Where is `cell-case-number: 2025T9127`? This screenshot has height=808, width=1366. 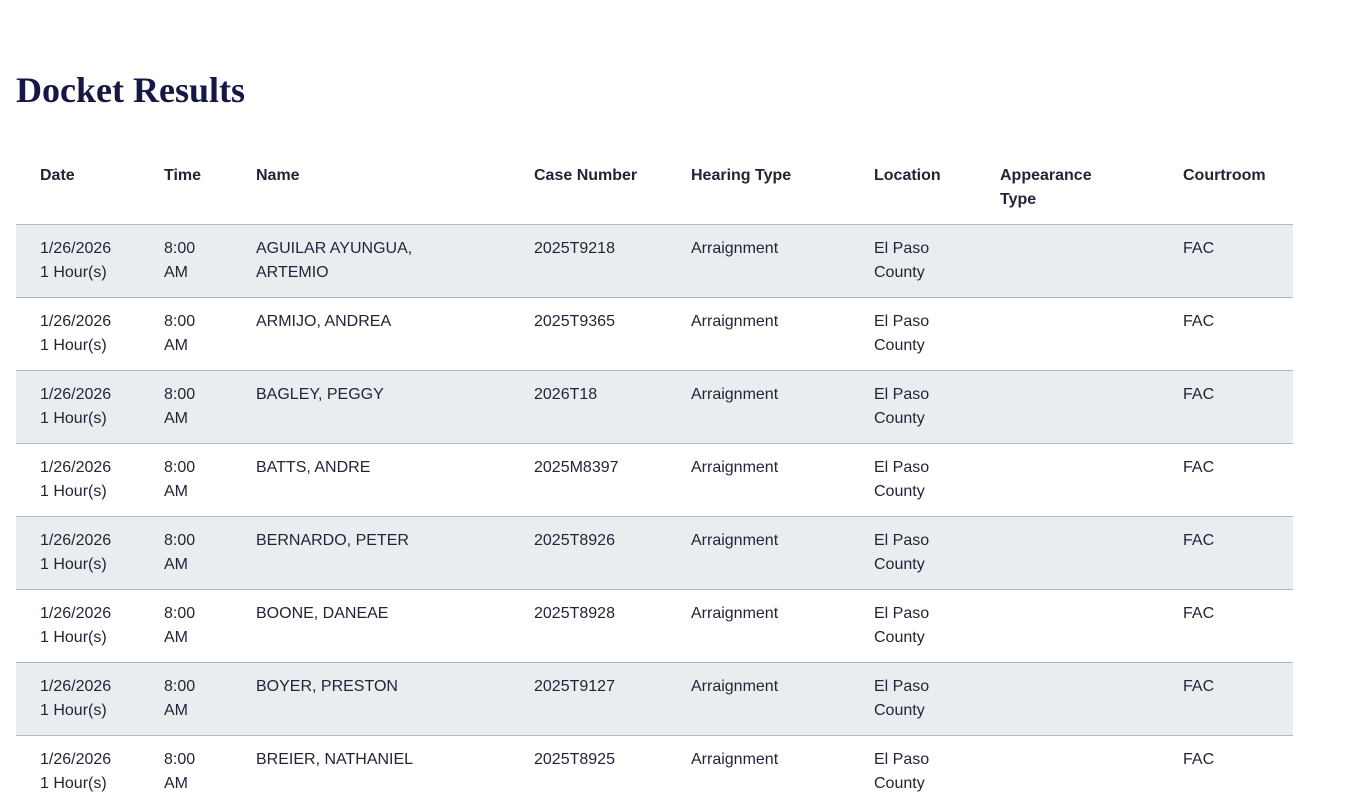 cell-case-number: 2025T9127 is located at coordinates (600, 699).